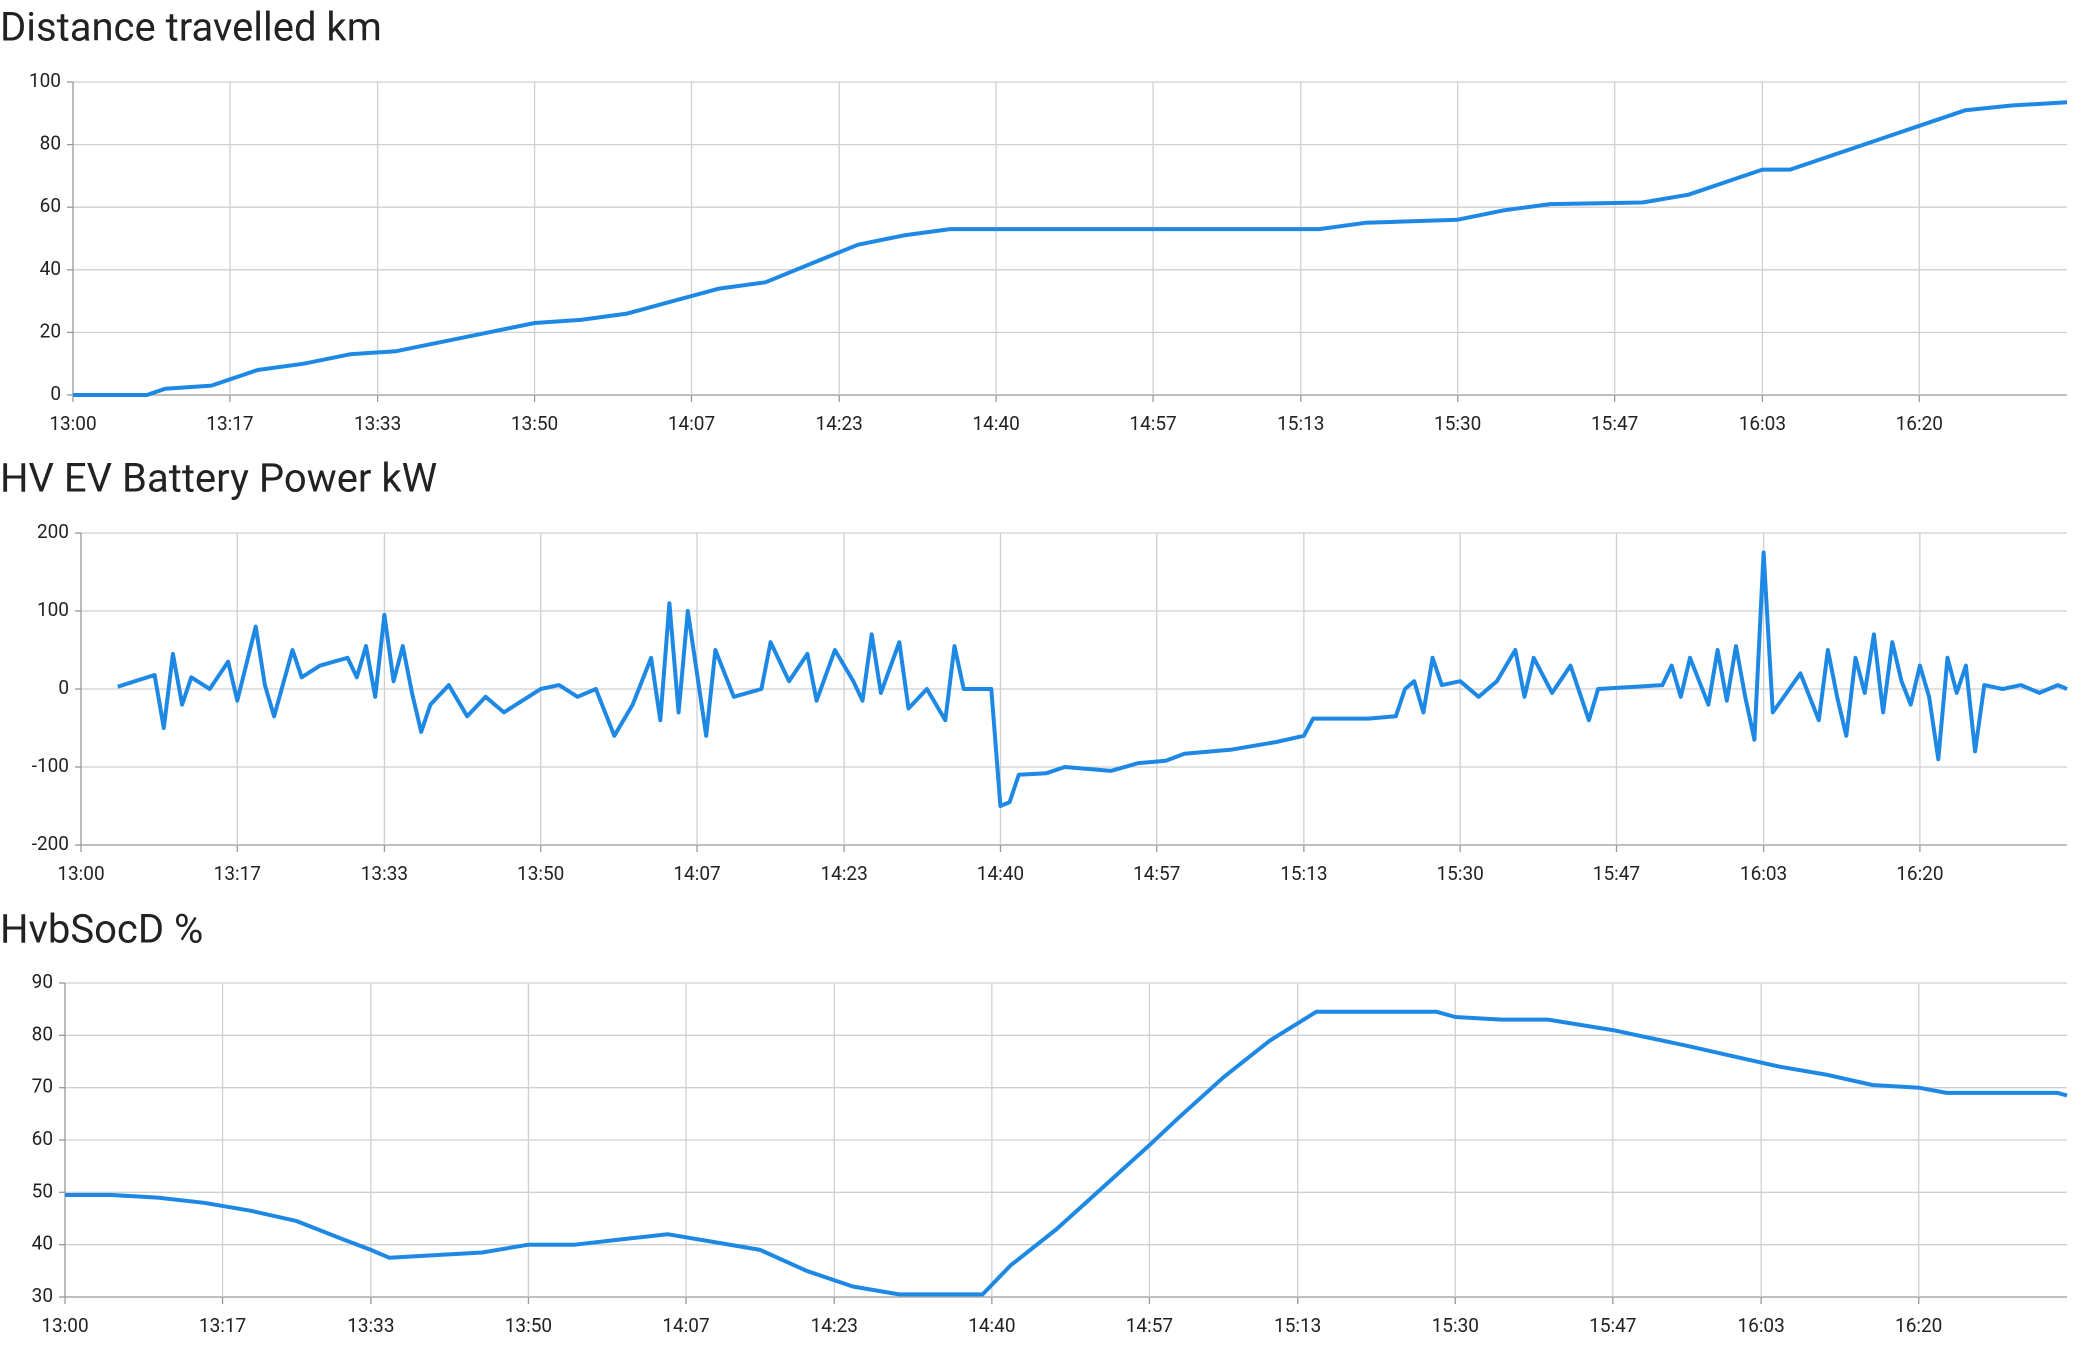 The width and height of the screenshot is (2073, 1350). What do you see at coordinates (50, 843) in the screenshot?
I see `y-tick-label: -200` at bounding box center [50, 843].